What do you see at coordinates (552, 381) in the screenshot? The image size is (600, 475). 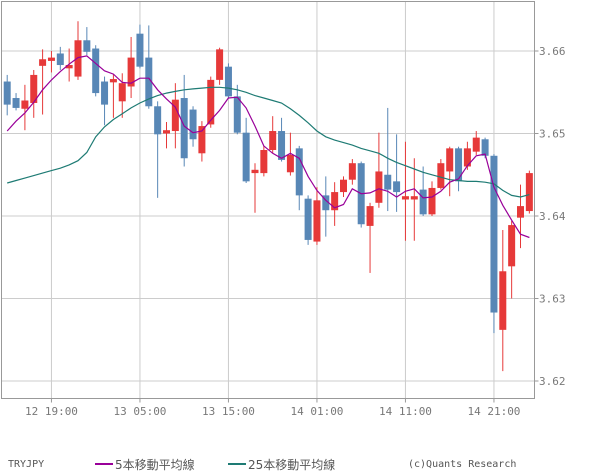 I see `y-axis-label: 3.62` at bounding box center [552, 381].